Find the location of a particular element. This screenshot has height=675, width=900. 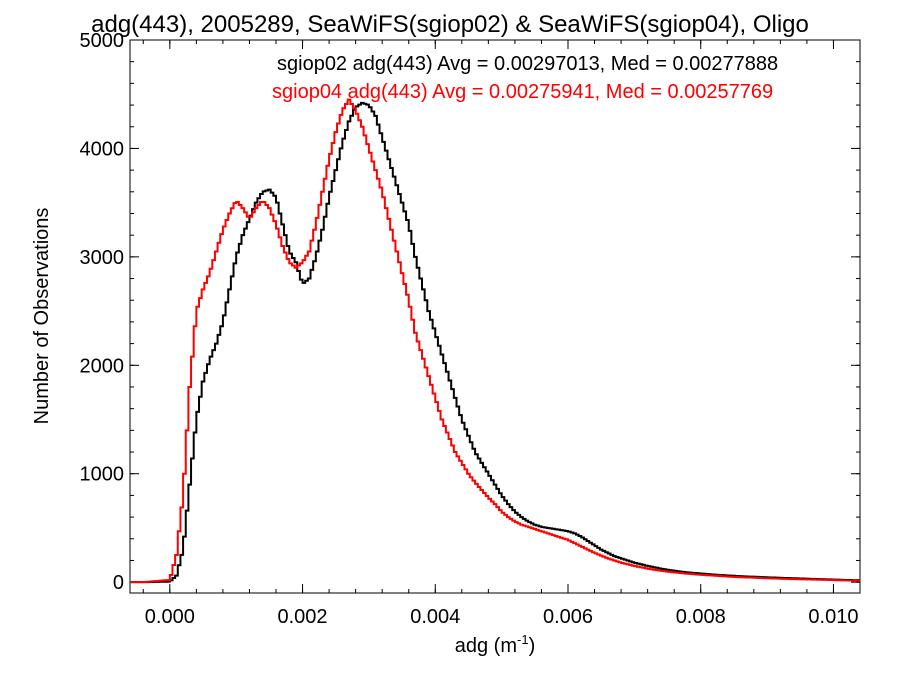

x-tick-label: 0.000 is located at coordinates (170, 617).